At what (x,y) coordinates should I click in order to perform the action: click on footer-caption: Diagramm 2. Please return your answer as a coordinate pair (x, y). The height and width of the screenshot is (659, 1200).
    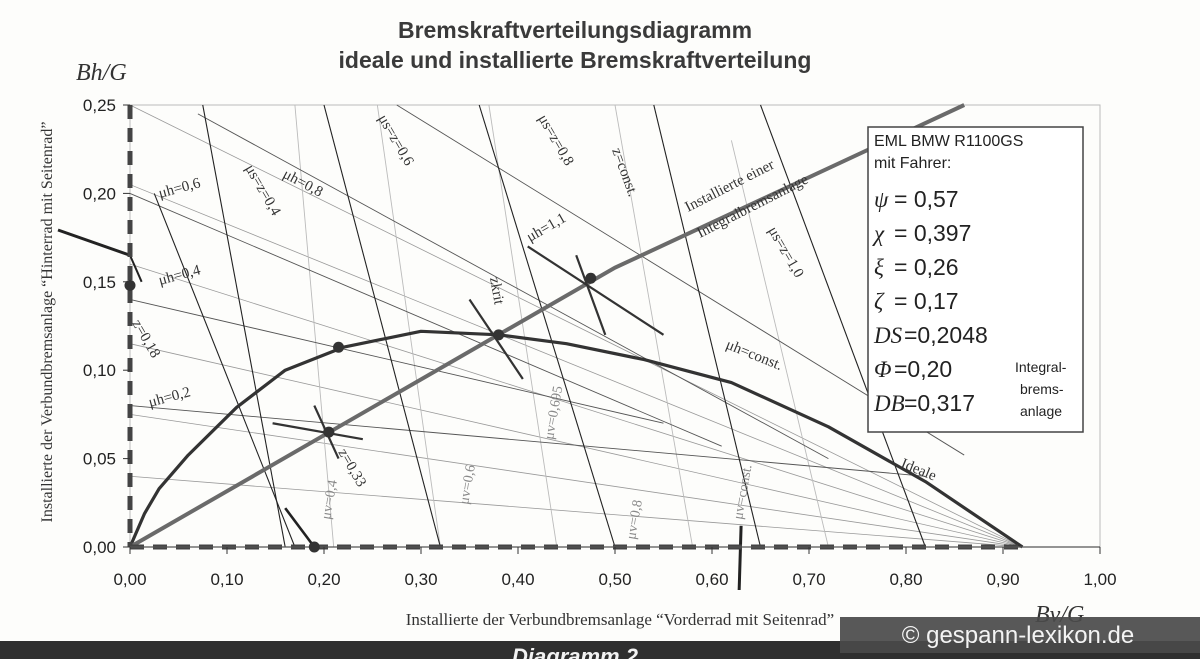
    Looking at the image, I should click on (575, 651).